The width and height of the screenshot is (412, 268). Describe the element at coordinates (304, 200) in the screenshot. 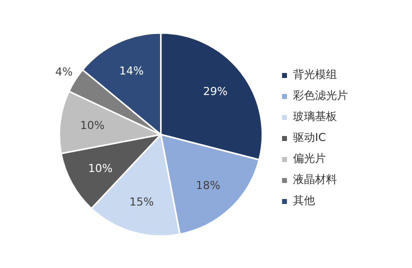

I see `legend-label: 其他` at that location.